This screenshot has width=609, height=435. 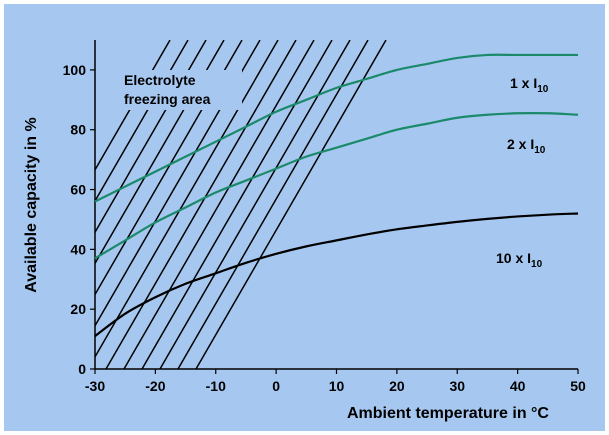 What do you see at coordinates (578, 386) in the screenshot?
I see `x-tick-label: 50` at bounding box center [578, 386].